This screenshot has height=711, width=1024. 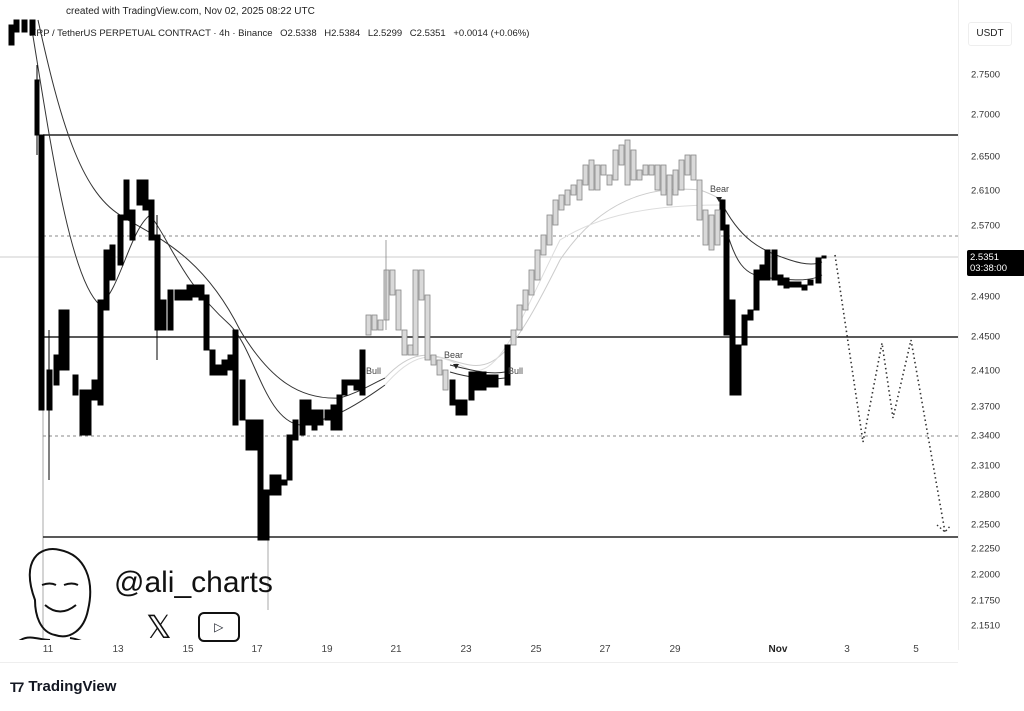 I want to click on ohlc-low: L2.5299, so click(x=385, y=33).